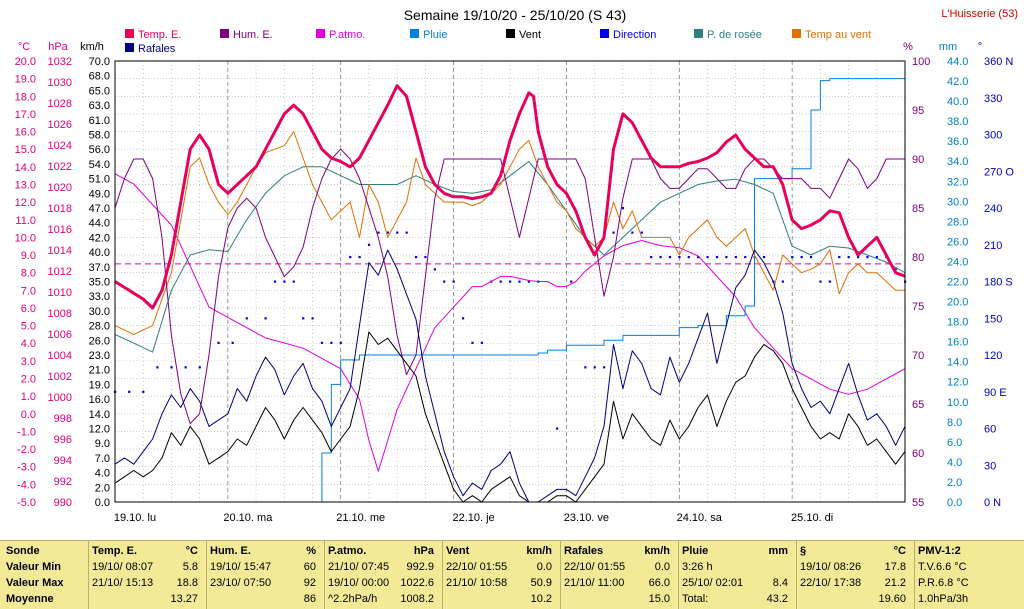  What do you see at coordinates (102, 444) in the screenshot?
I see `axis-tick-wind: 9.0` at bounding box center [102, 444].